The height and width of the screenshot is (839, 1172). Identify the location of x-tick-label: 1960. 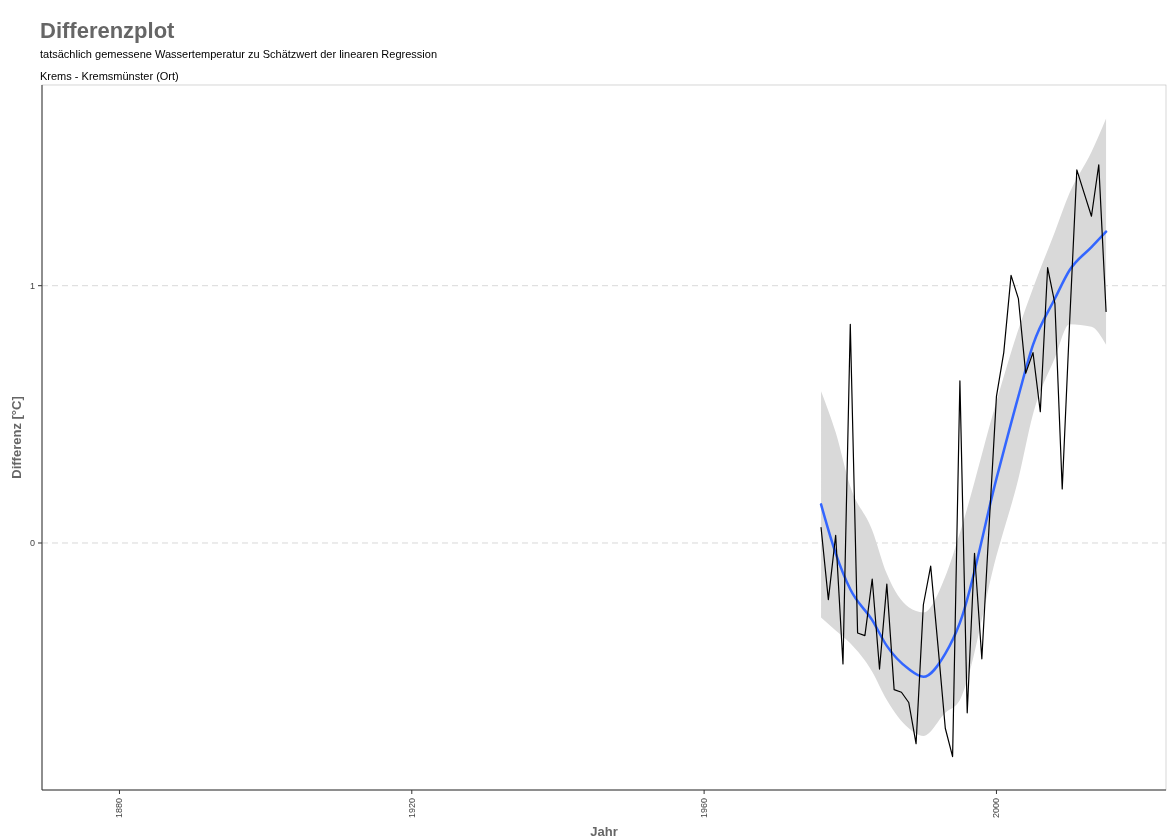
(704, 808).